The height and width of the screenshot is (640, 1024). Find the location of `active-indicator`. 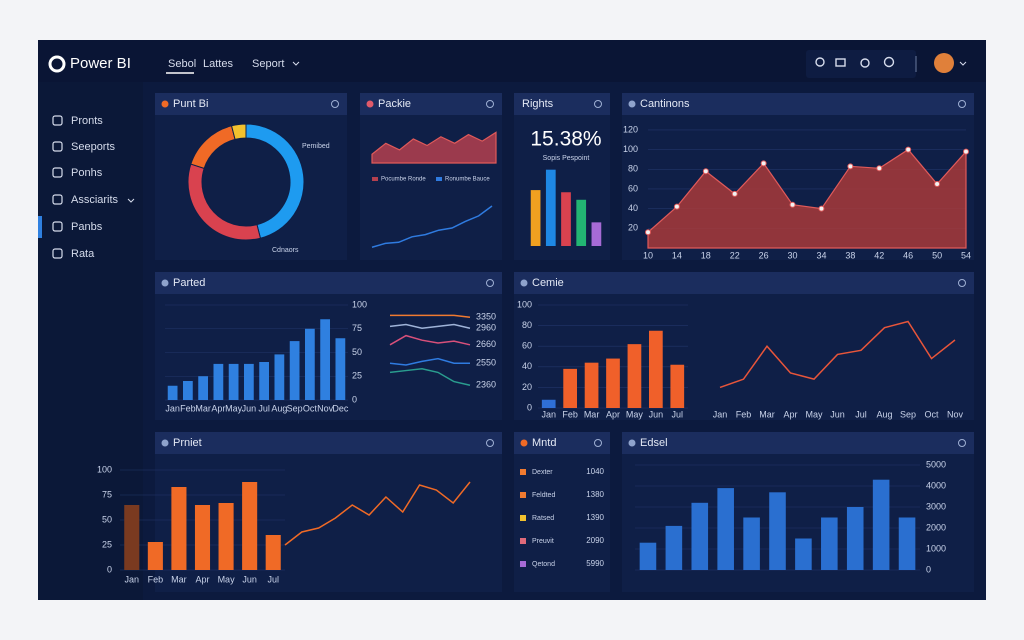

active-indicator is located at coordinates (40, 227).